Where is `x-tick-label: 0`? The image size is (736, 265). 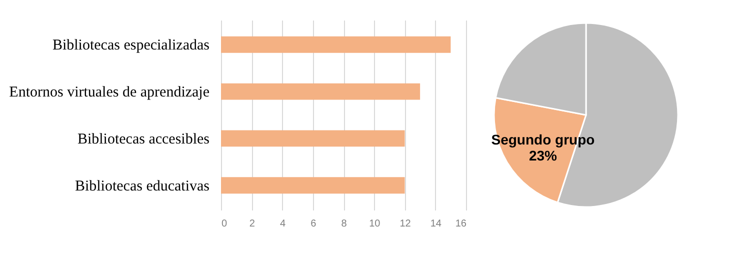
x-tick-label: 0 is located at coordinates (225, 224).